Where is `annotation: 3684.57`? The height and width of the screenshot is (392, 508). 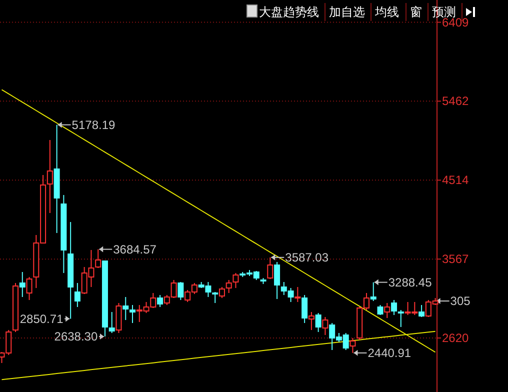 annotation: 3684.57 is located at coordinates (135, 249).